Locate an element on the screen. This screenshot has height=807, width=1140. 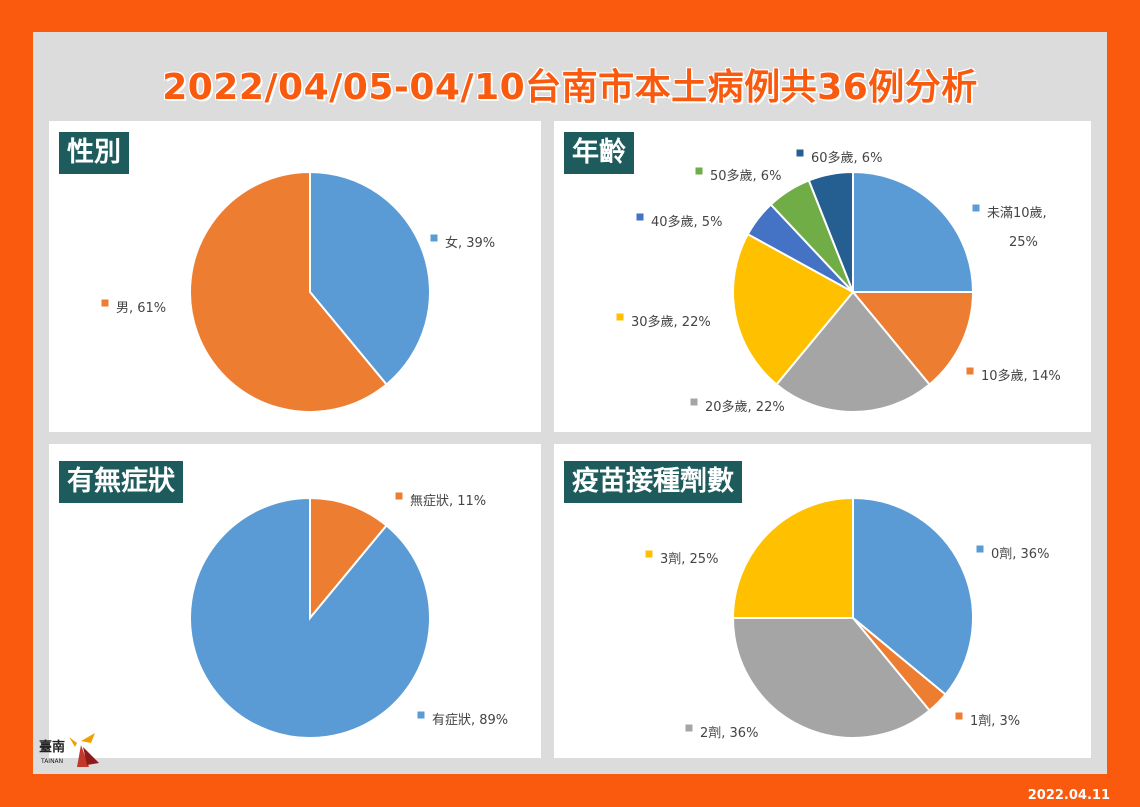
pie-slice-有症狀 is located at coordinates (310, 617).